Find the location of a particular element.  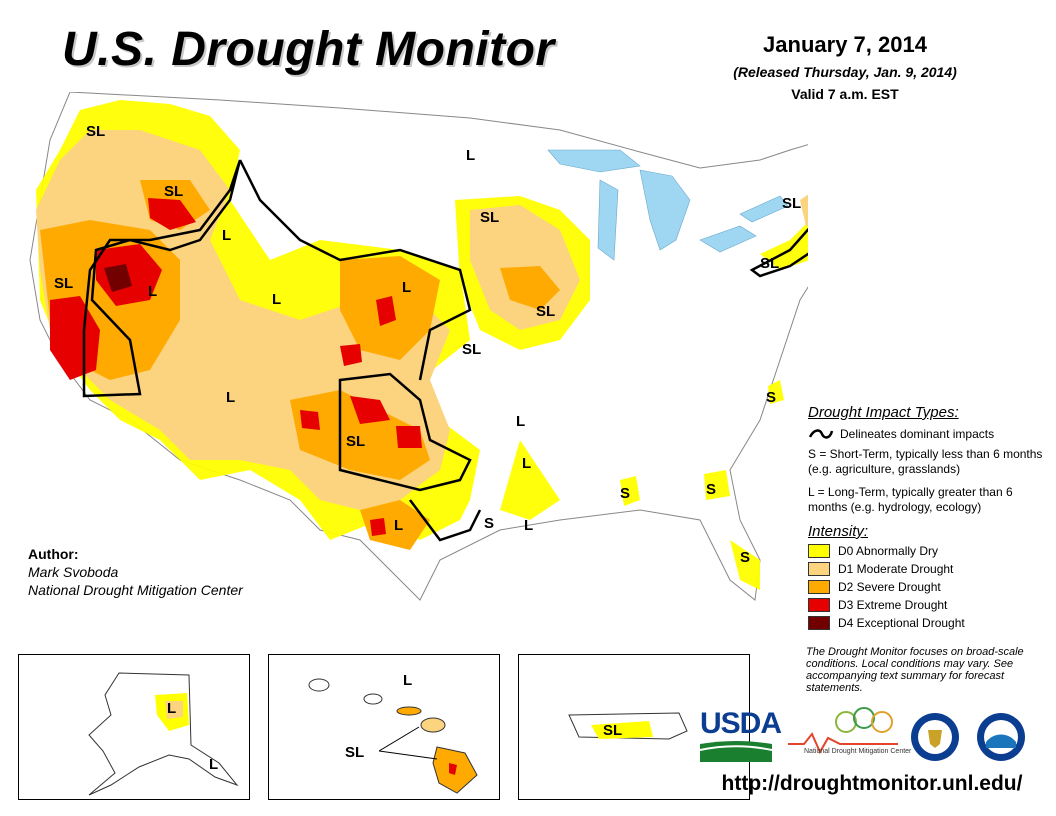

alaska-d1 is located at coordinates (174, 710).